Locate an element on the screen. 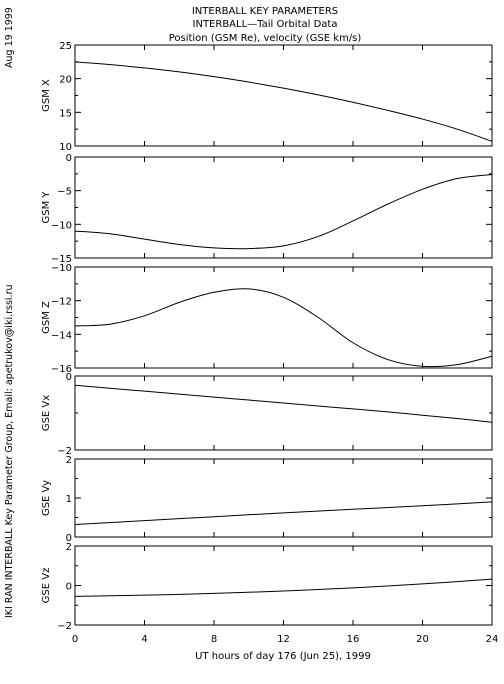 The image size is (504, 684). y-axis-label: GSM Y is located at coordinates (46, 207).